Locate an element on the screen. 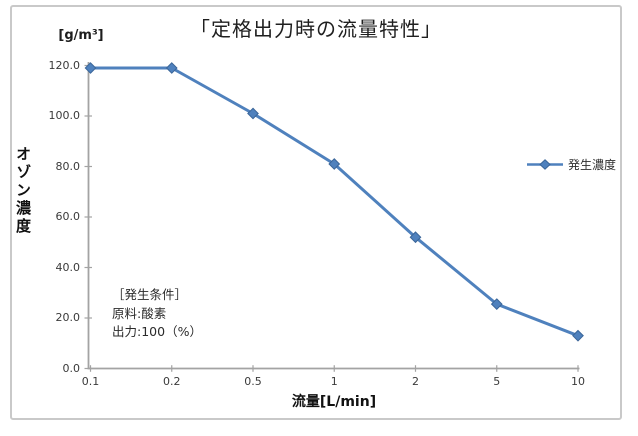  legend: 発生濃度 is located at coordinates (571, 164).